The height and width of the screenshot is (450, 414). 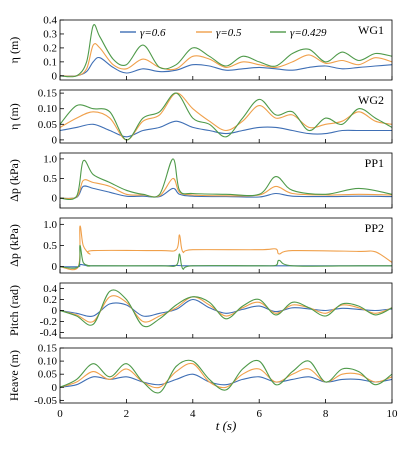 I want to click on y-tick-label: 0.3, so click(x=50, y=34).